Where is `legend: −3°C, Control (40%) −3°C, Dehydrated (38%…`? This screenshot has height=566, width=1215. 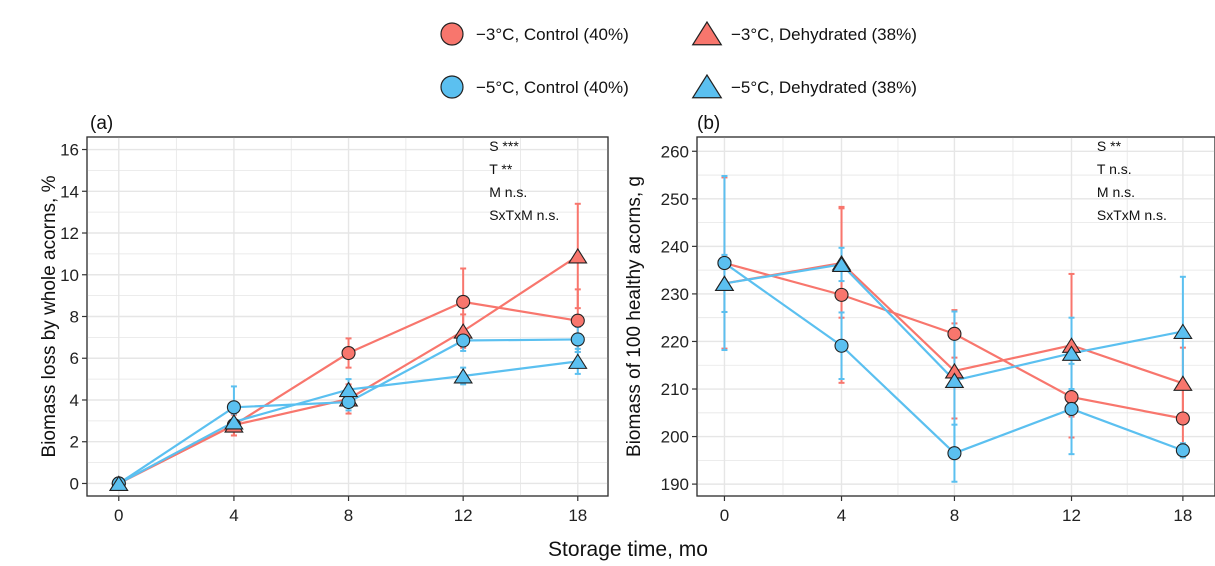
legend: −3°C, Control (40%) −3°C, Dehydrated (38%… is located at coordinates (678, 59).